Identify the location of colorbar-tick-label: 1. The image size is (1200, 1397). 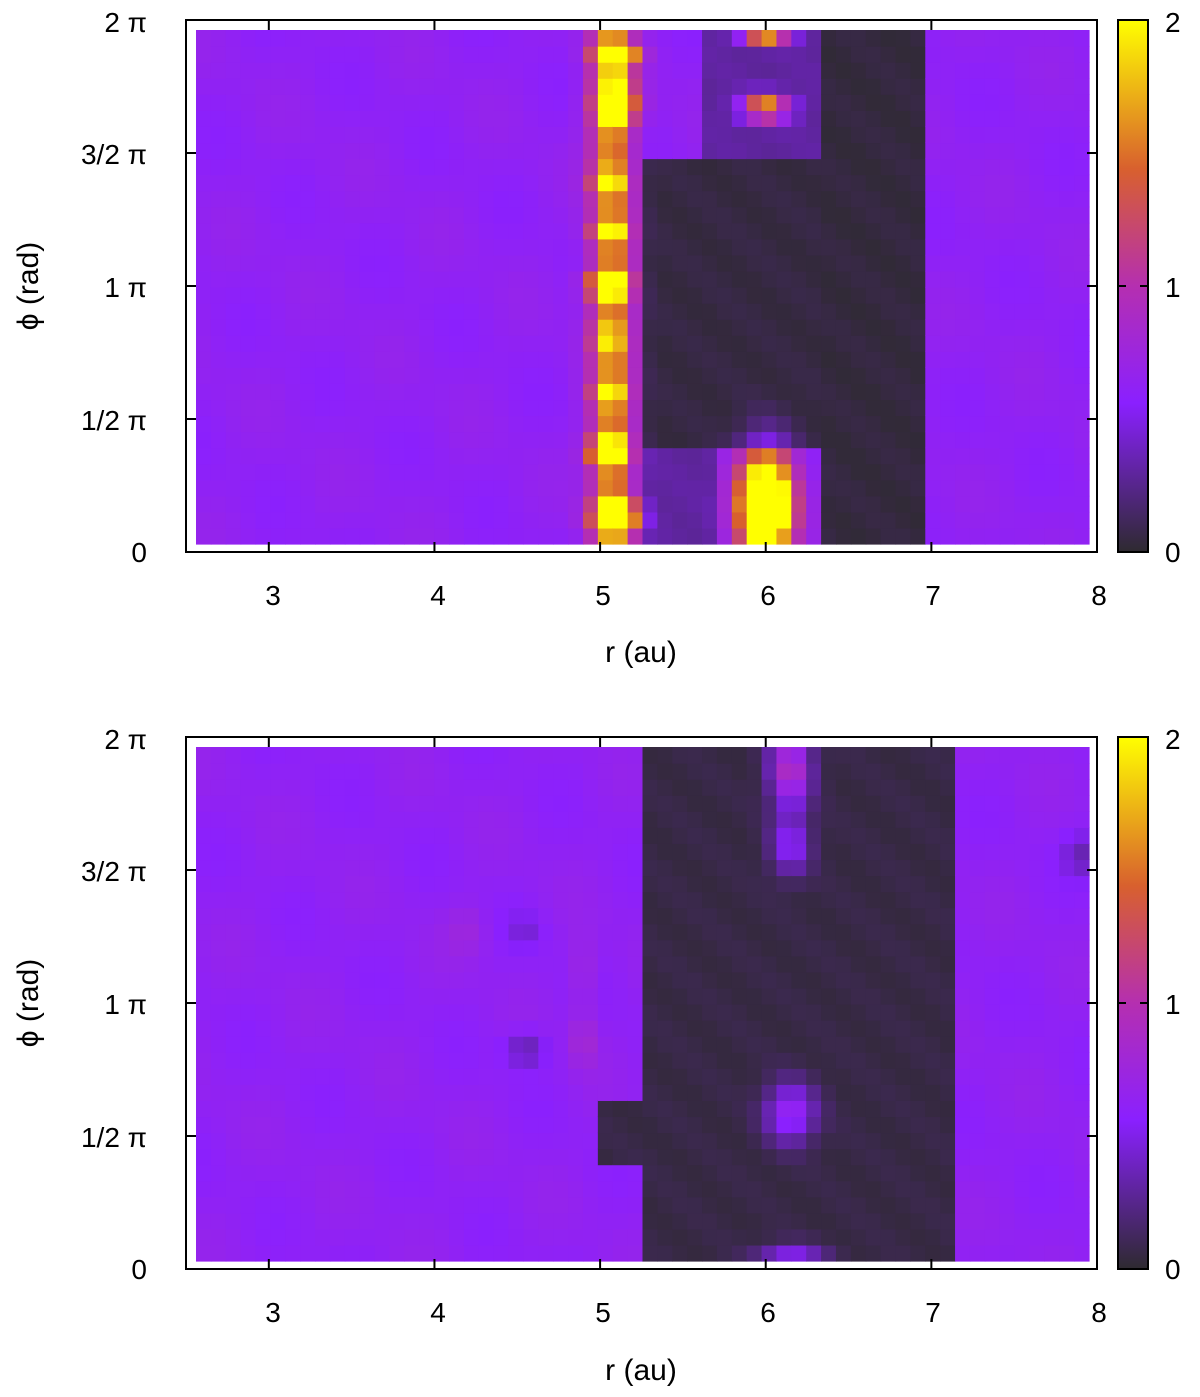
(1173, 287).